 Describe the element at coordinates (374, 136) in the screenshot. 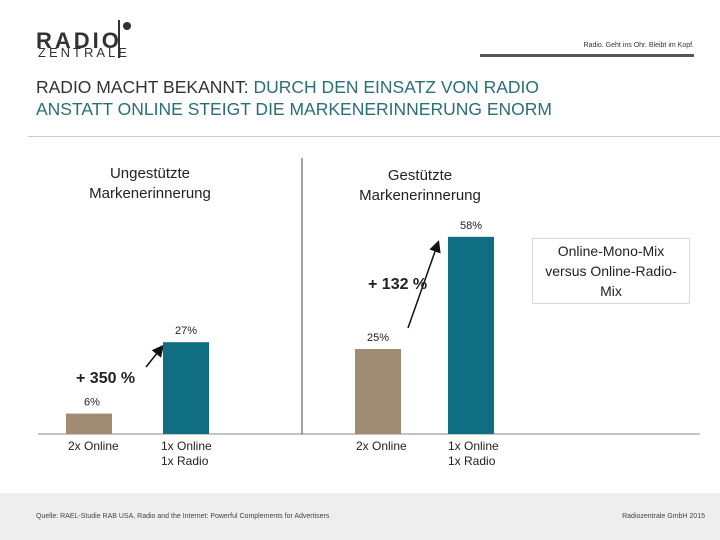

I see `title-rule` at that location.